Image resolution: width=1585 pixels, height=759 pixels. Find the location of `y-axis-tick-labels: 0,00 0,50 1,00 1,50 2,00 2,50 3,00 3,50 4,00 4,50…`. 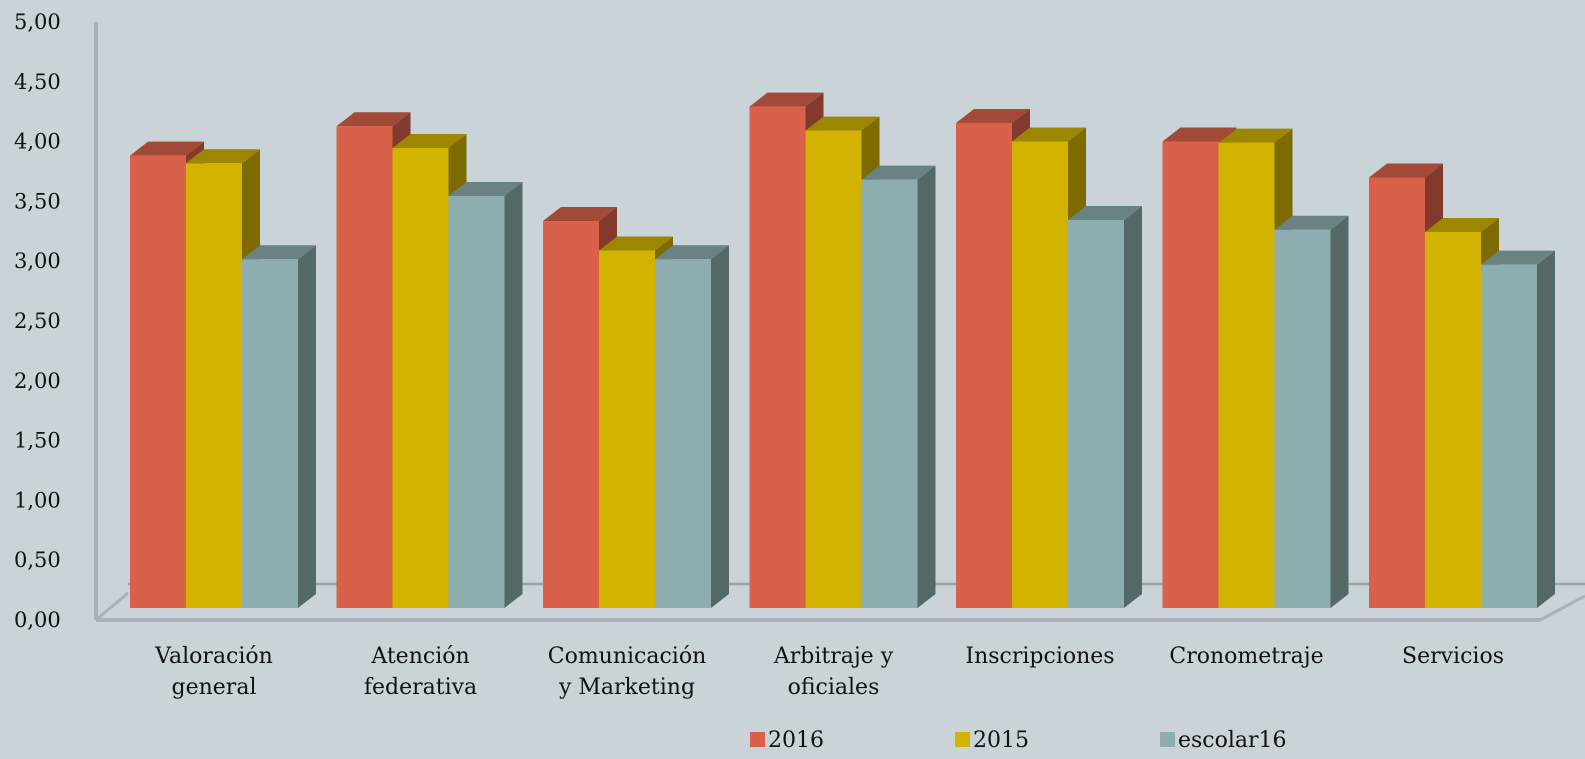

y-axis-tick-labels: 0,00 0,50 1,00 1,50 2,00 2,50 3,00 3,50 4,00 4,50… is located at coordinates (37, 321).